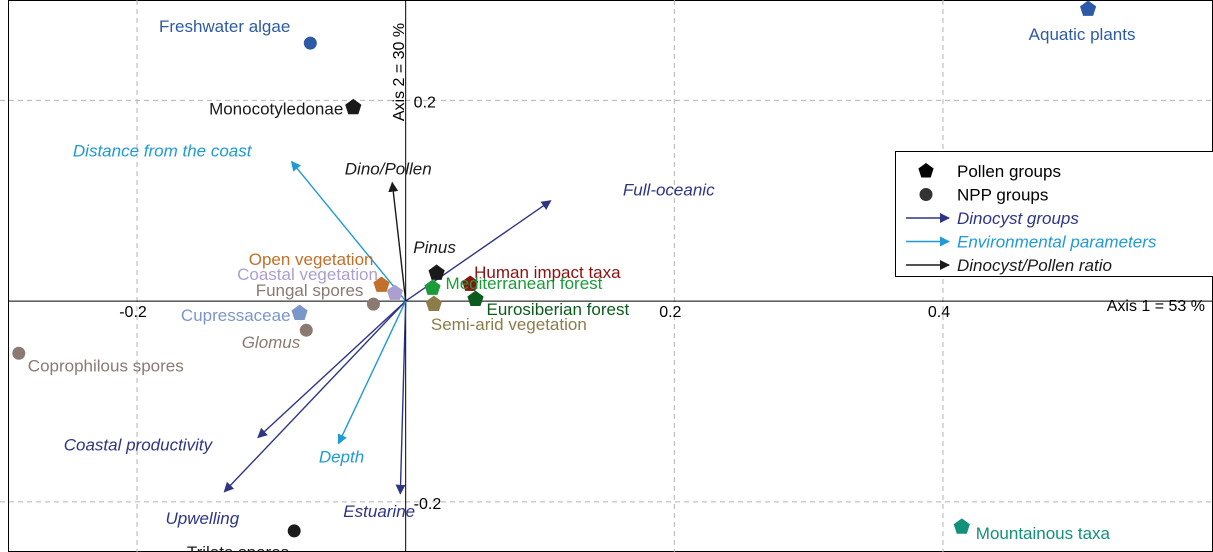  What do you see at coordinates (436, 272) in the screenshot?
I see `pinus-point` at bounding box center [436, 272].